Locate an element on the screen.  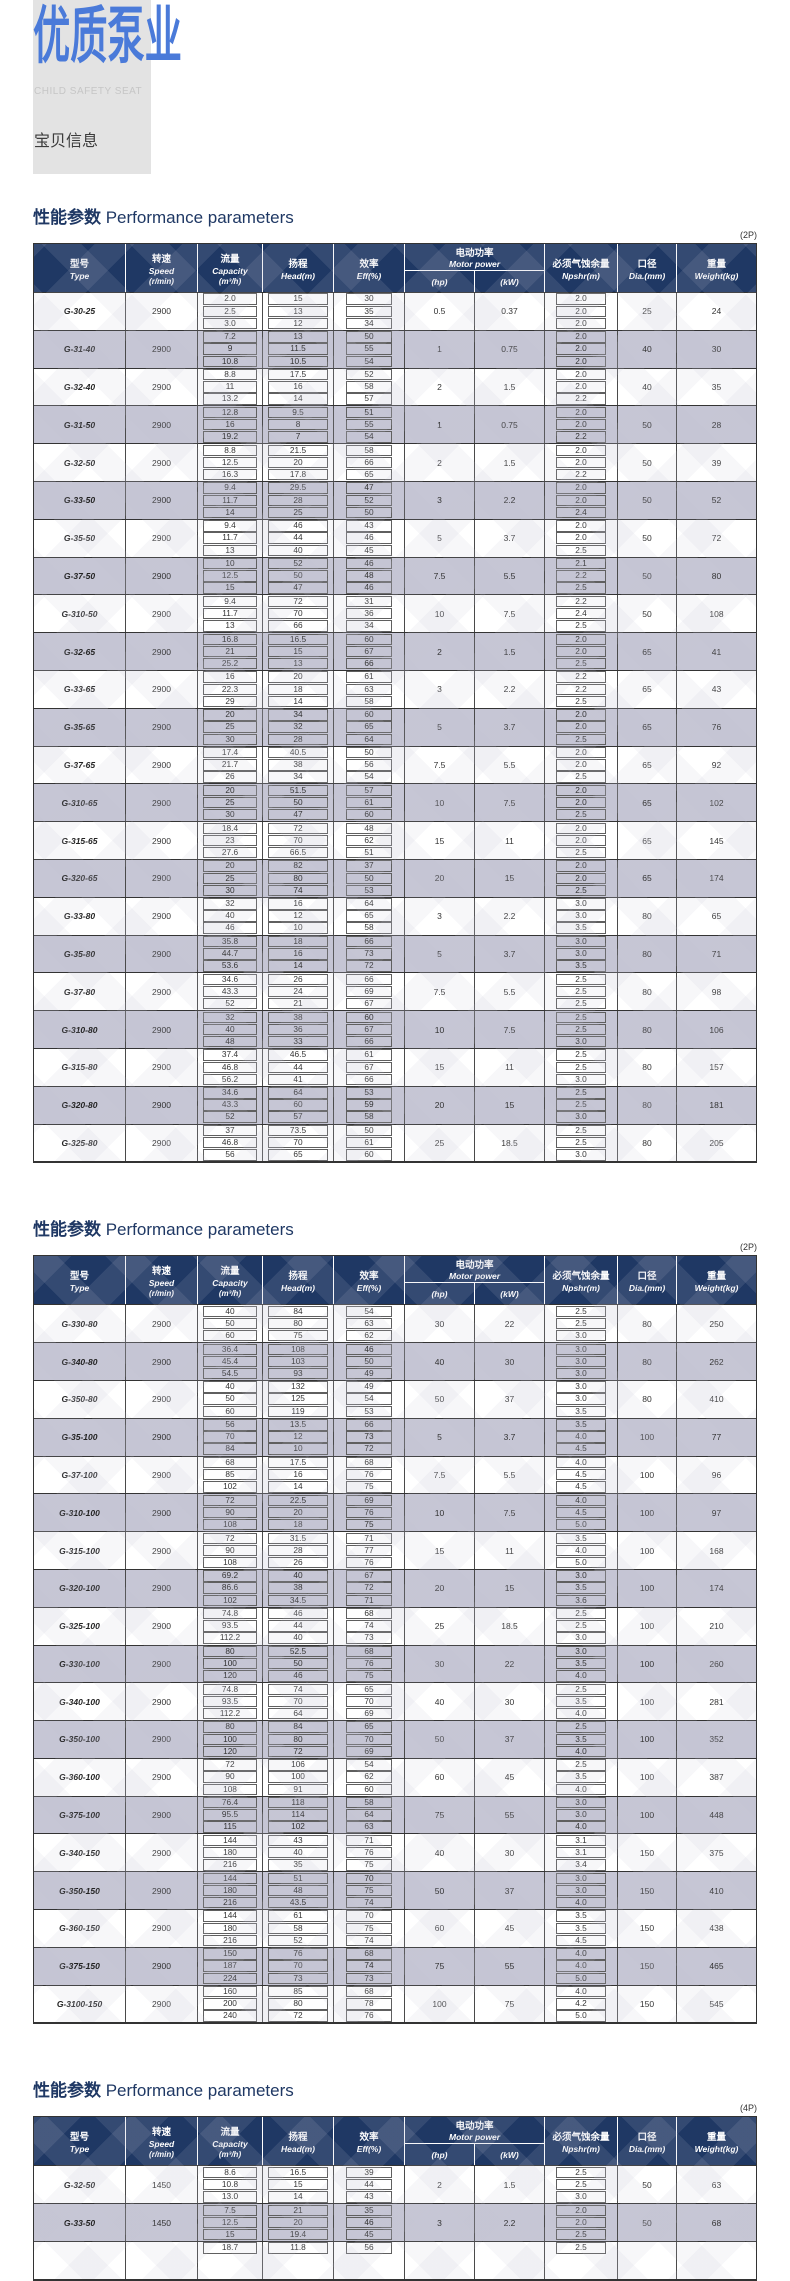
value-box: 48 is located at coordinates (369, 576).